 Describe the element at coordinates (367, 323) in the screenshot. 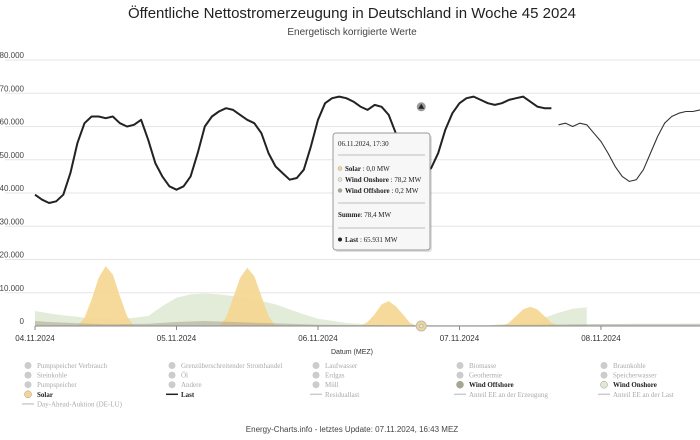

I see `area-wind-offshore` at that location.